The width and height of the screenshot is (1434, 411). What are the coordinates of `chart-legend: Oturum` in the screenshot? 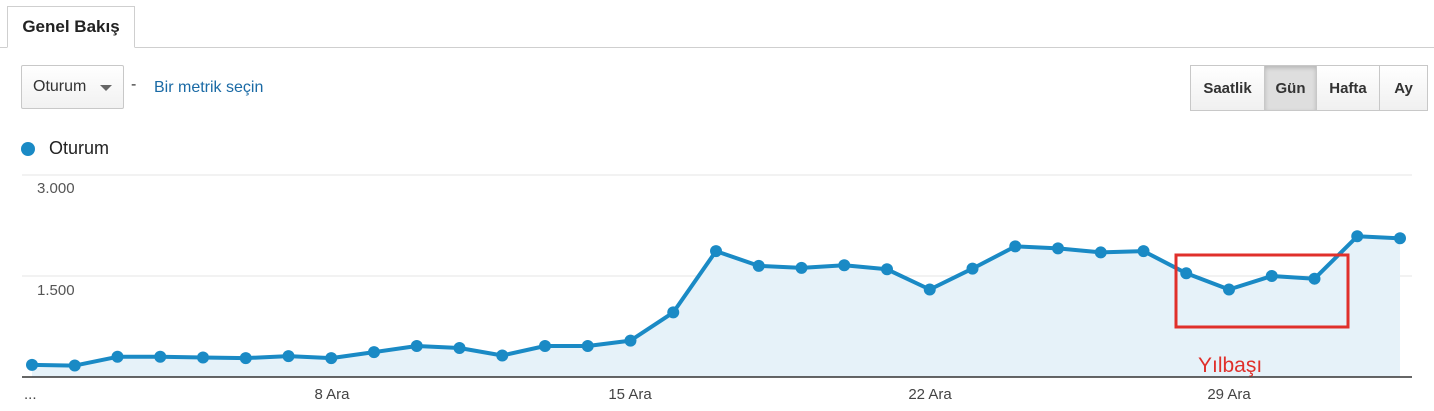 It's located at (65, 148).